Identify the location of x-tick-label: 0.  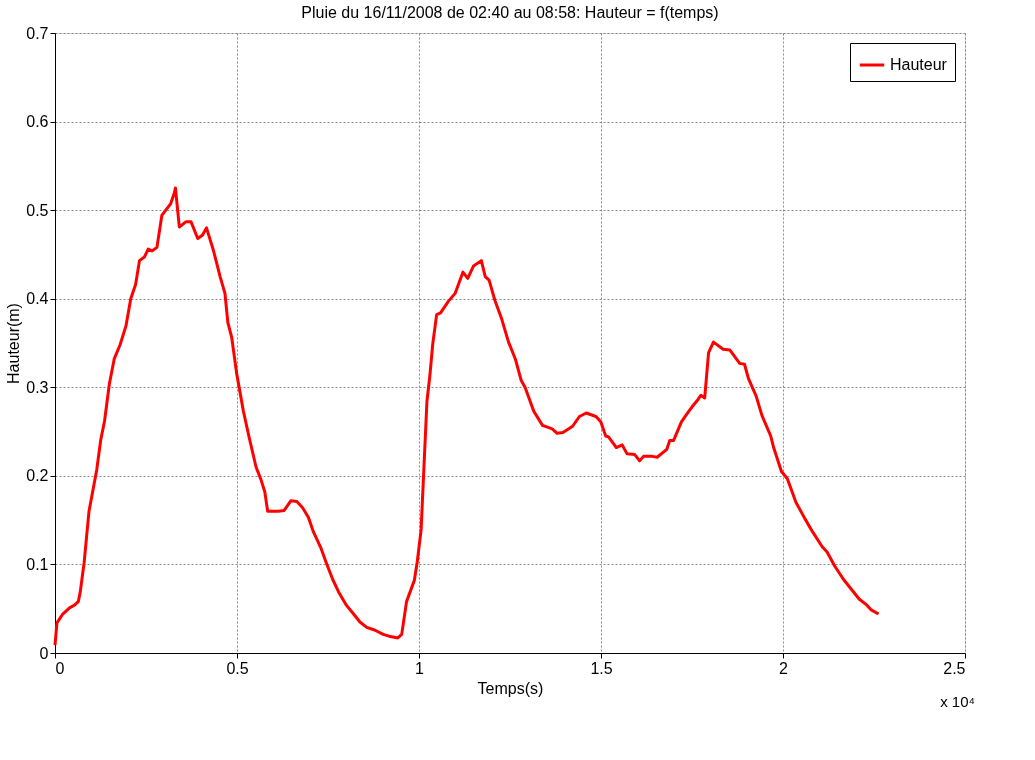
(60, 668).